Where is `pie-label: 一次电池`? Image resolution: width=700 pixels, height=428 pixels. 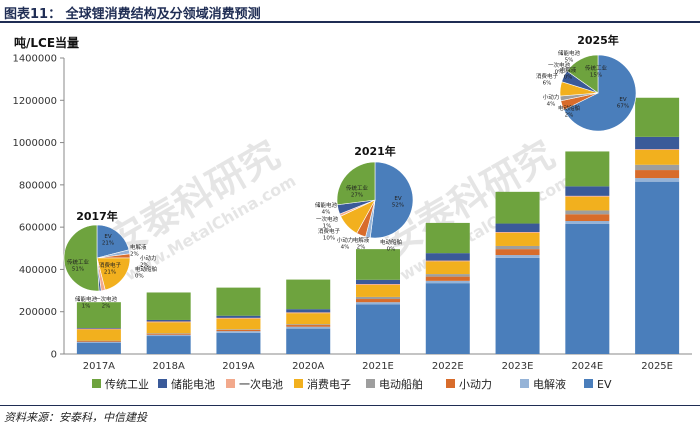 pie-label: 一次电池 is located at coordinates (327, 219).